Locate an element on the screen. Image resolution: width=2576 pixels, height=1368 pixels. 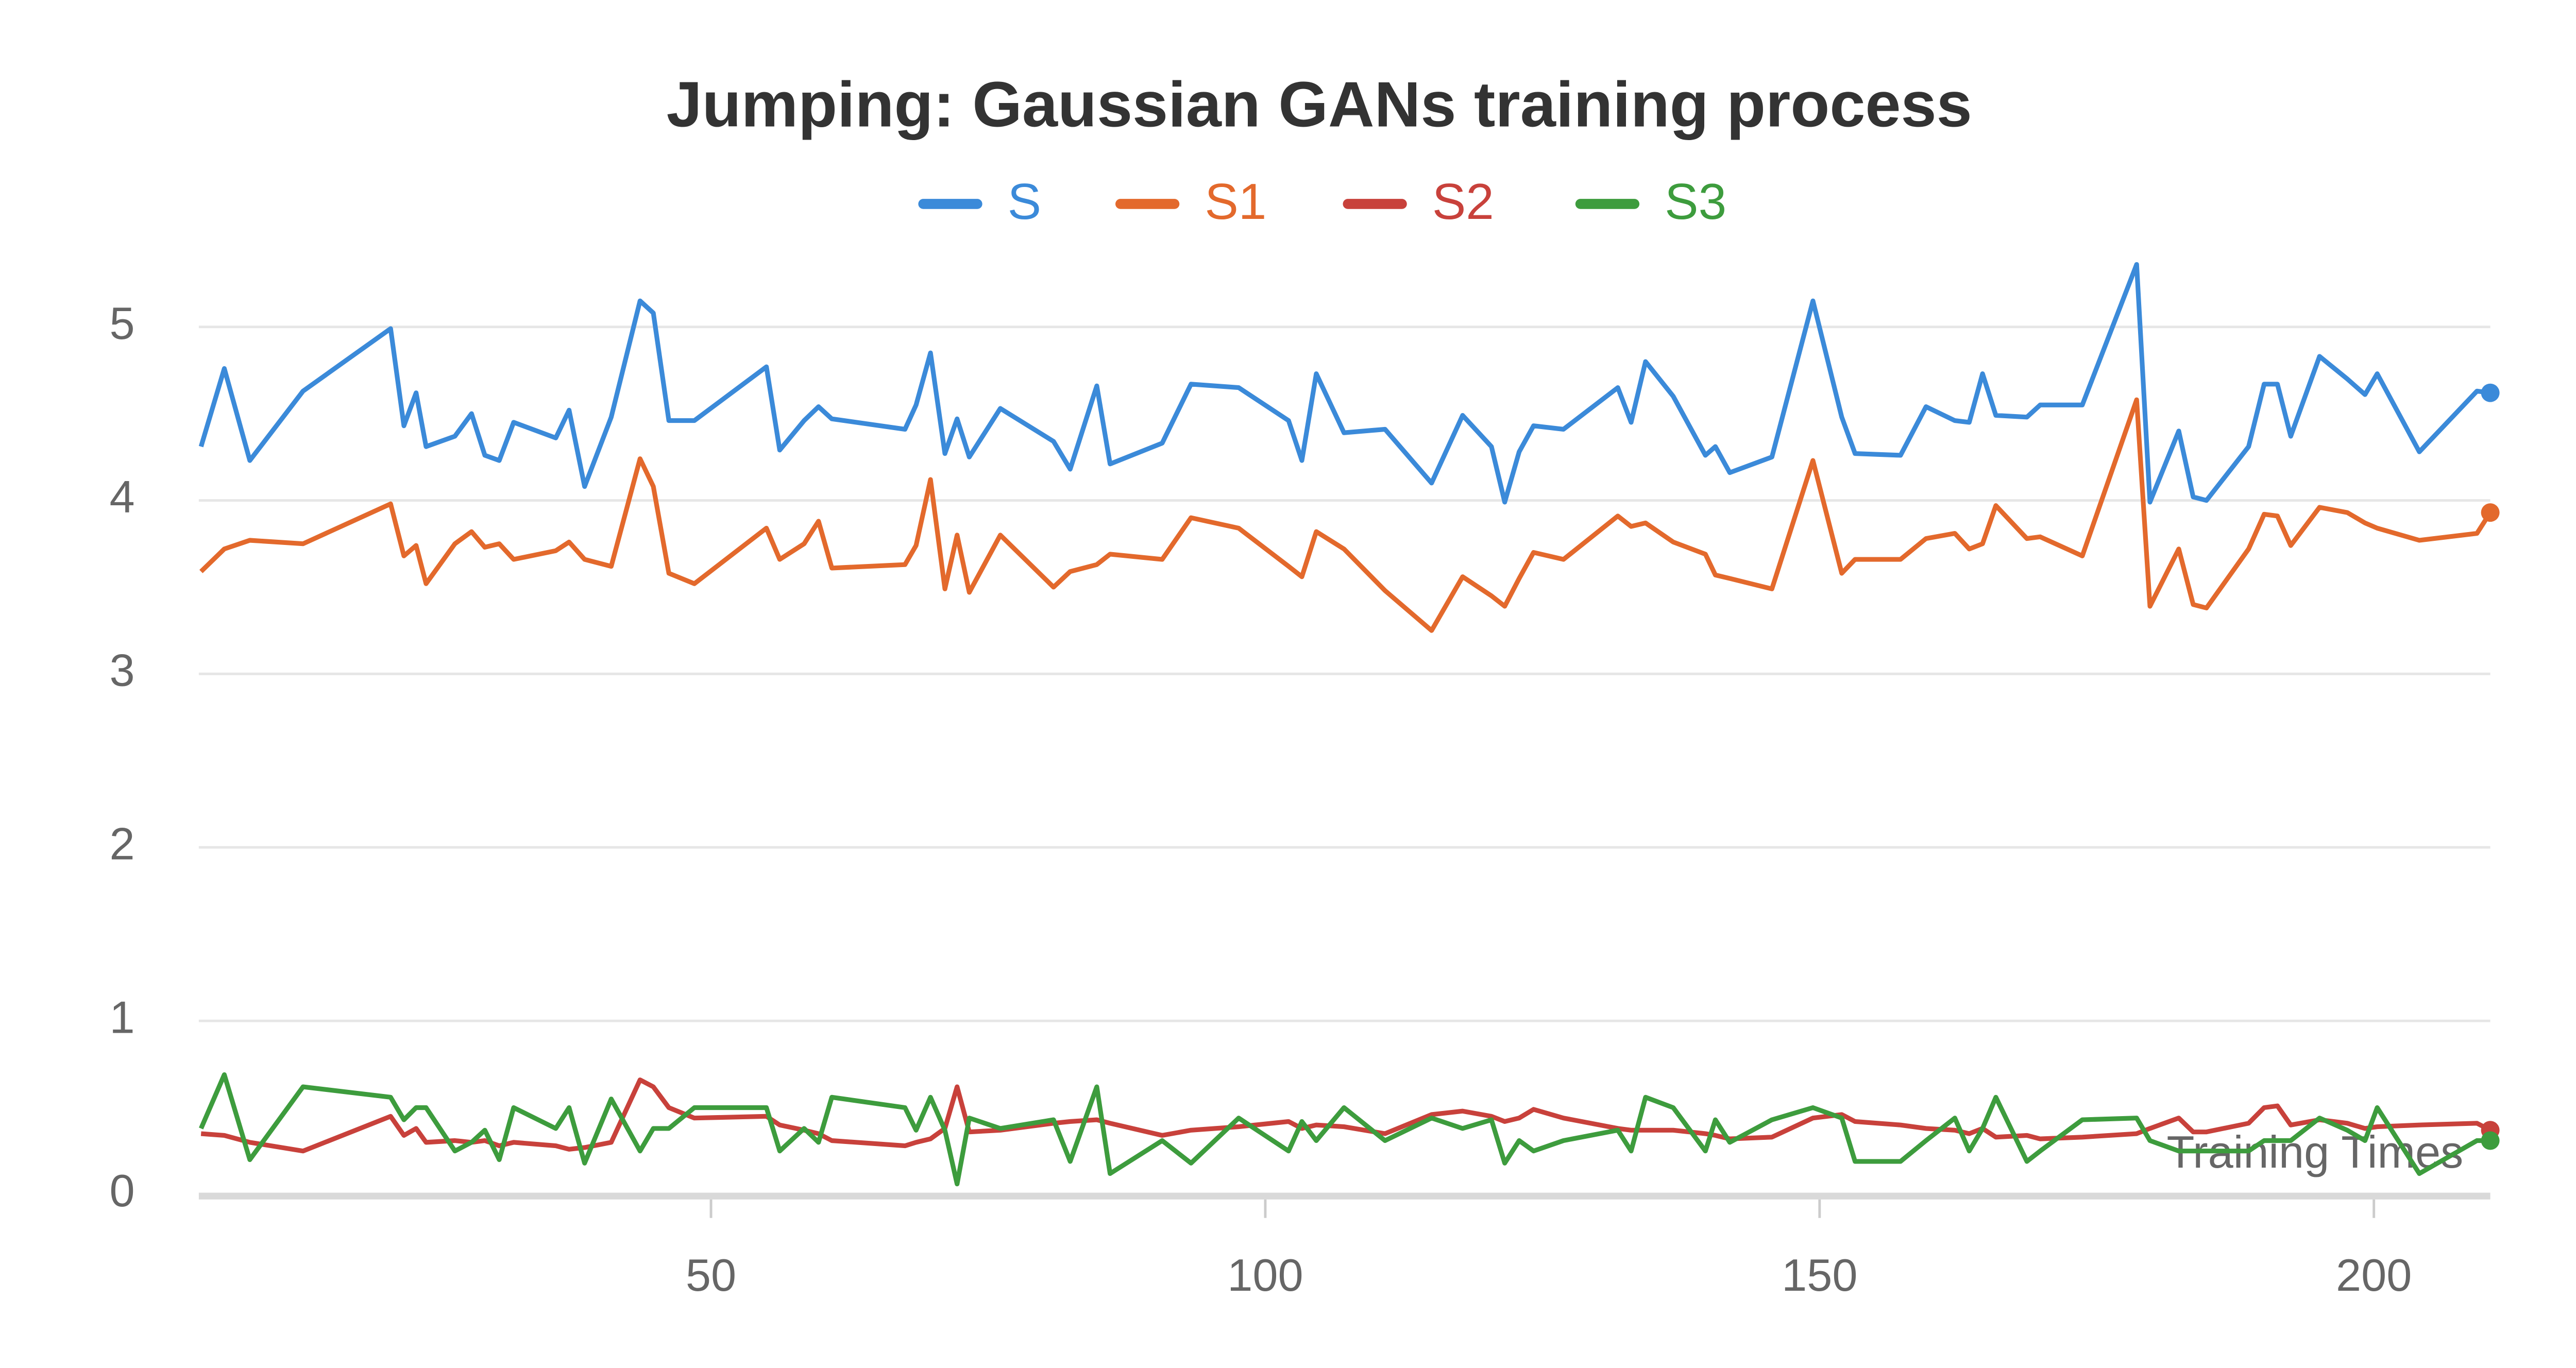
legend-label: S1 is located at coordinates (1235, 201).